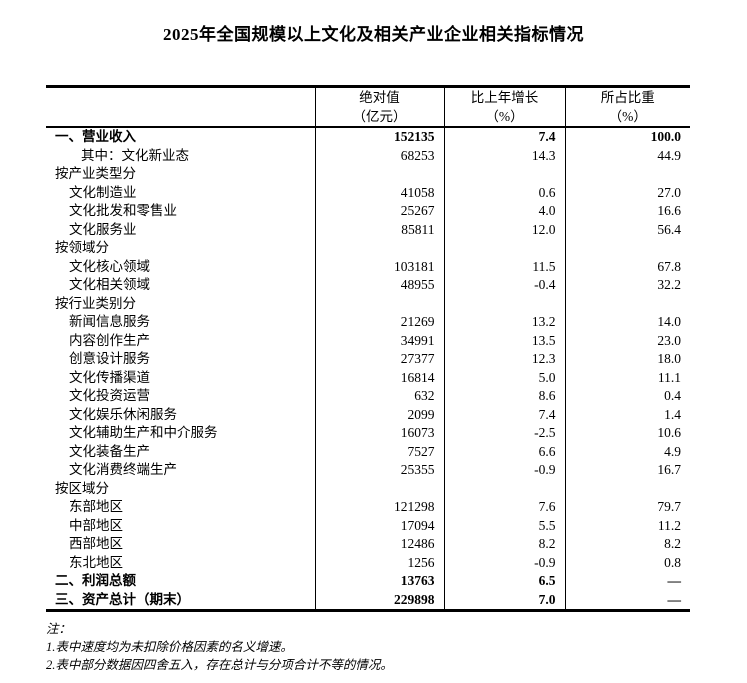  Describe the element at coordinates (95, 580) in the screenshot. I see `row-label: 二、利润总额` at that location.